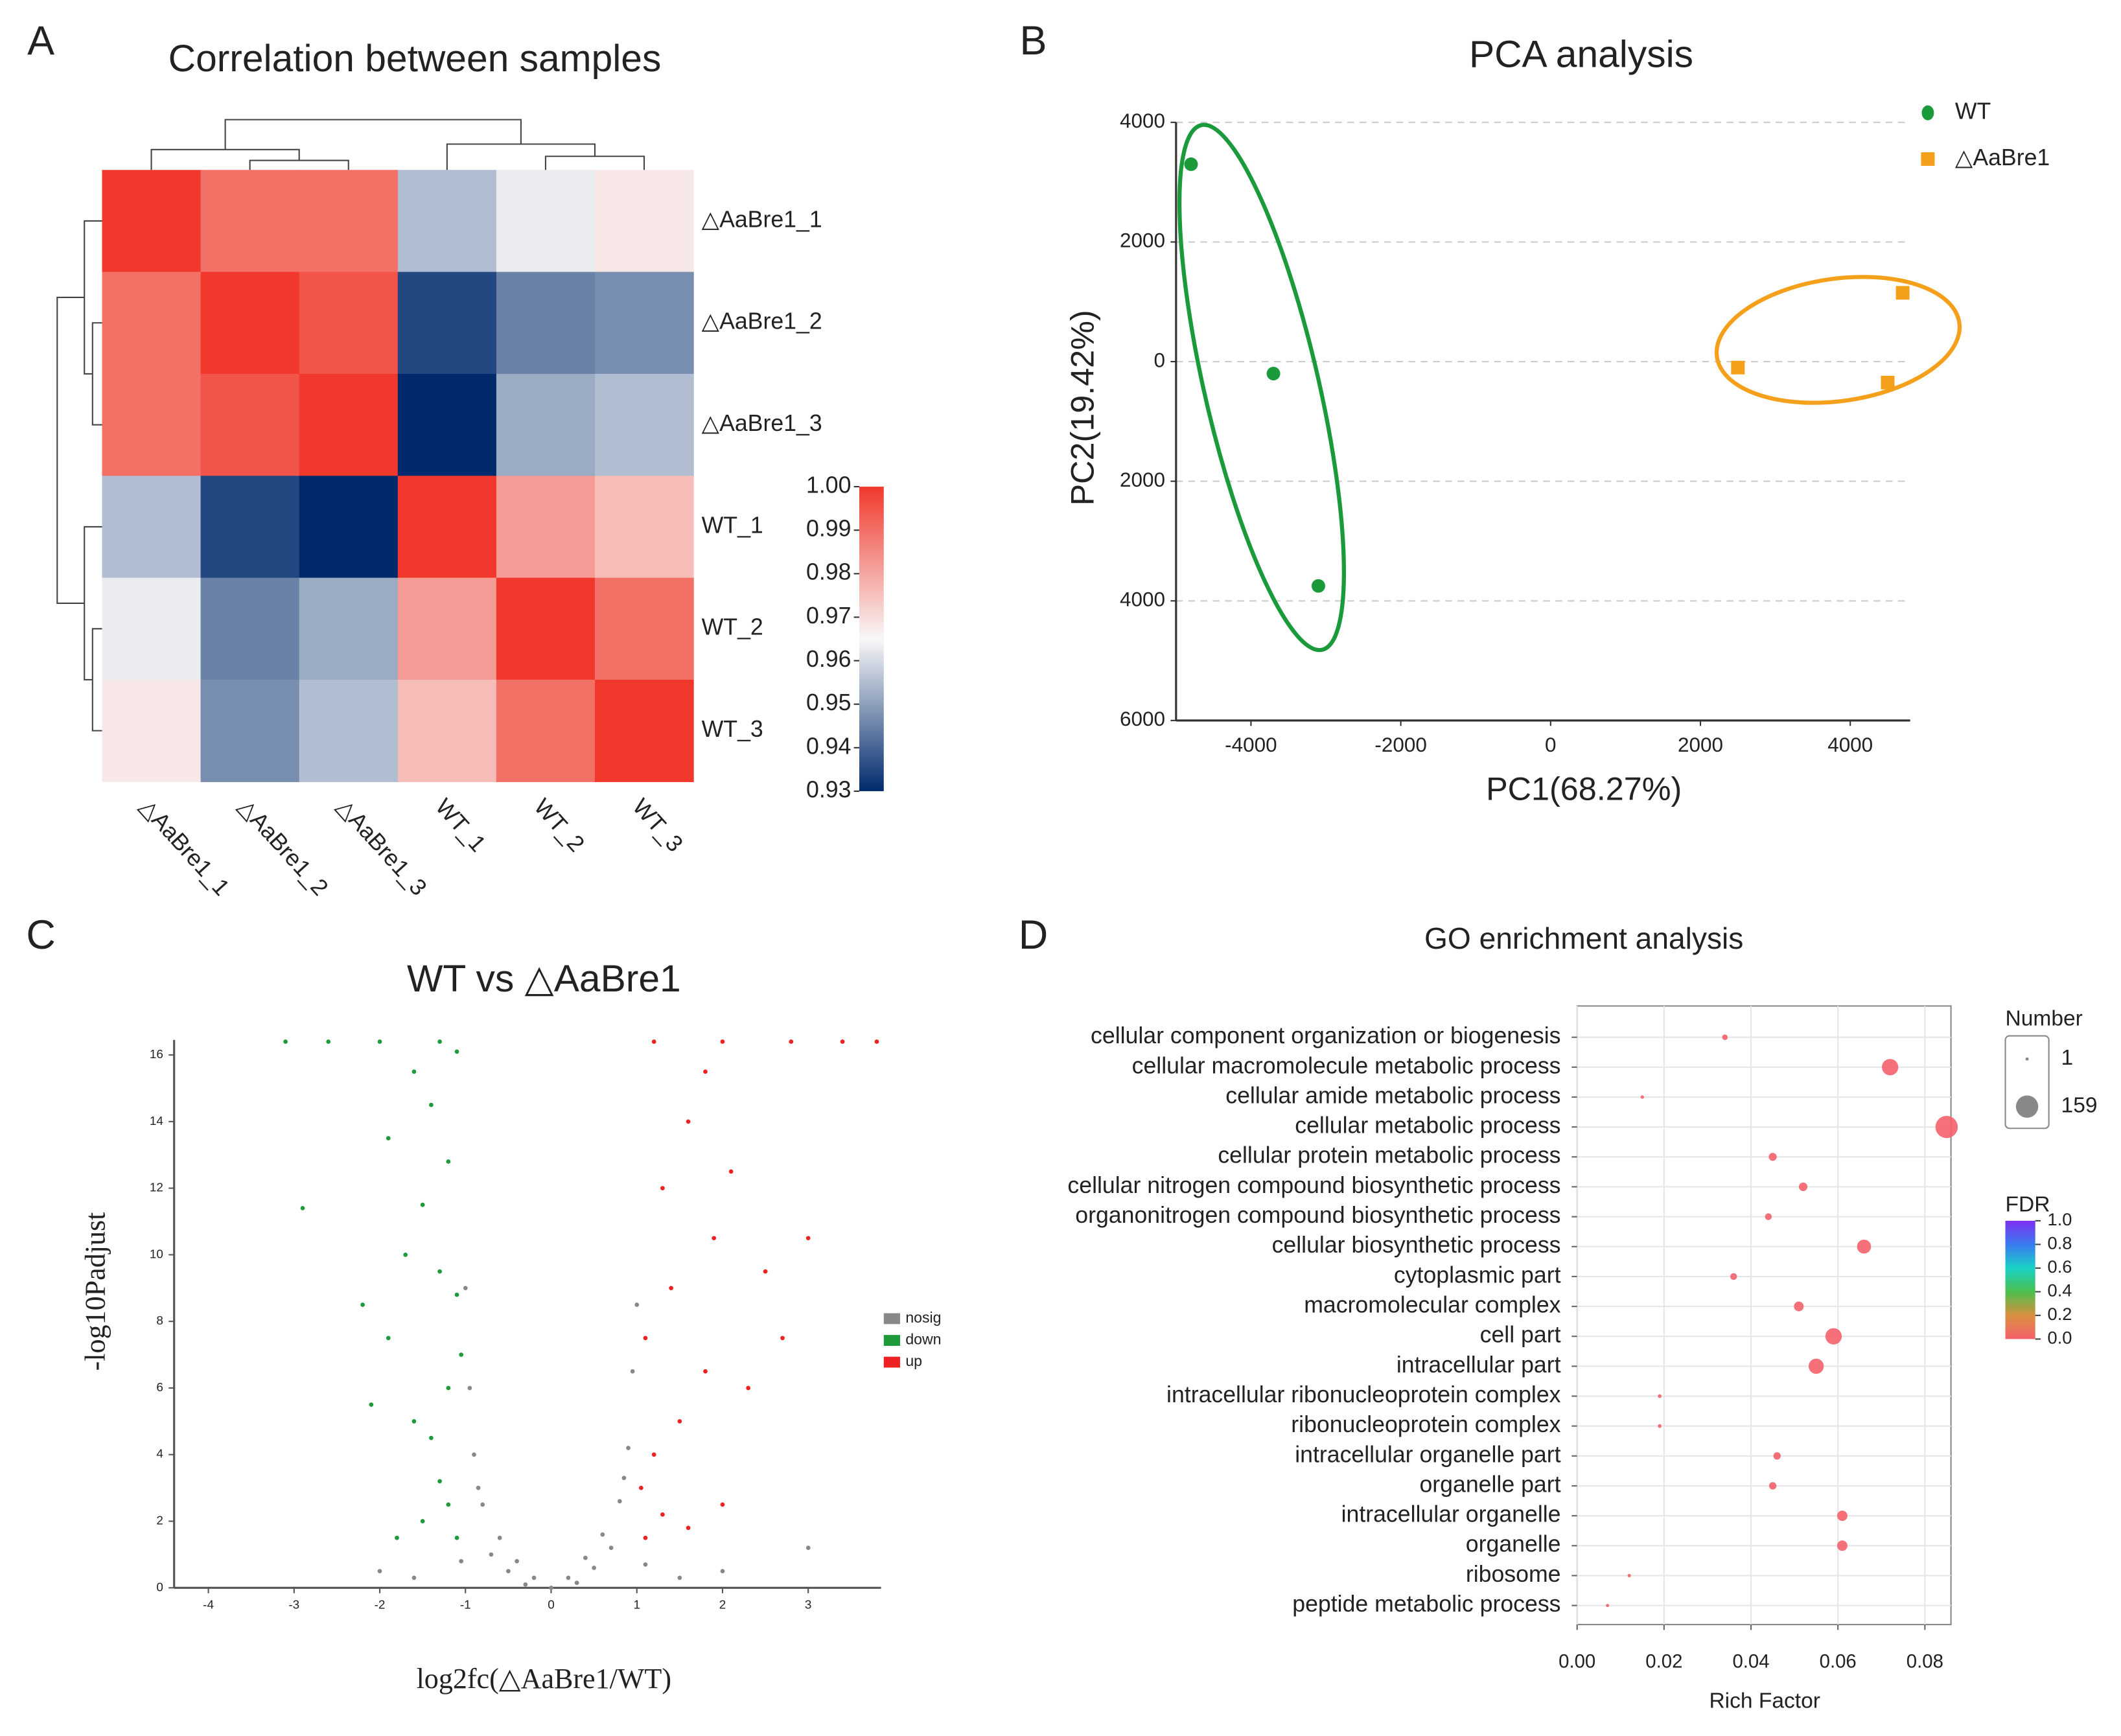 Image resolution: width=2121 pixels, height=1736 pixels. What do you see at coordinates (159, 1587) in the screenshot?
I see `y-tick-label: 0` at bounding box center [159, 1587].